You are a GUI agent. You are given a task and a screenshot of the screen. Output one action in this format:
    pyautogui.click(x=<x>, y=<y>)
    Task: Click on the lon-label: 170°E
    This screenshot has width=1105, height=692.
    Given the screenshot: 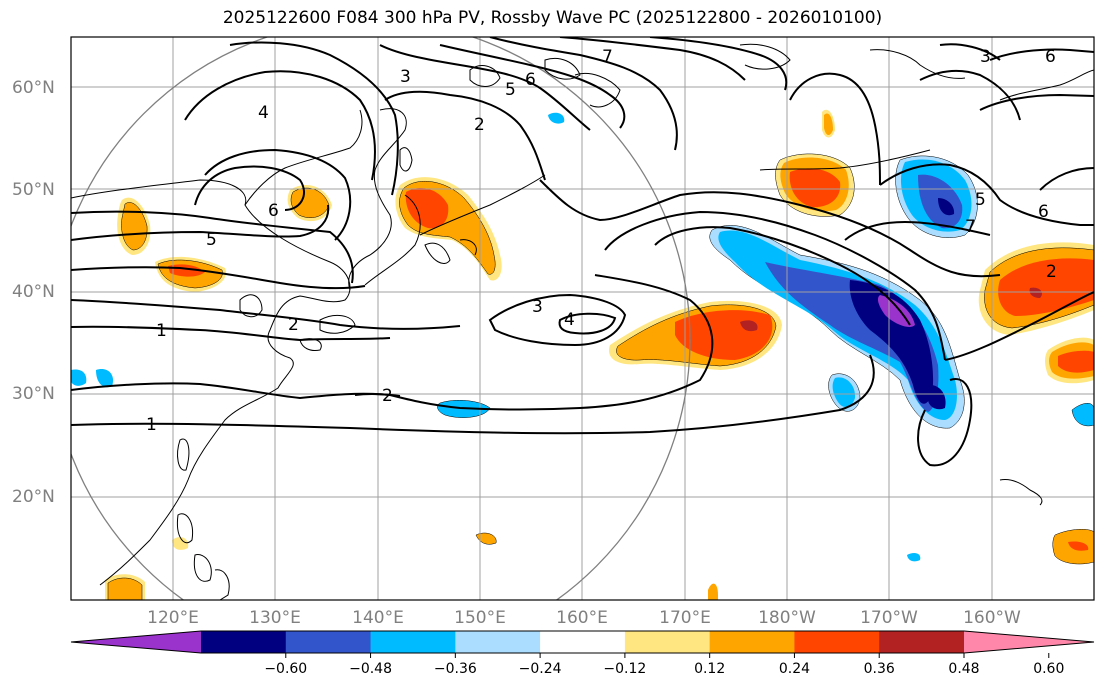 What is the action you would take?
    pyautogui.click(x=685, y=618)
    